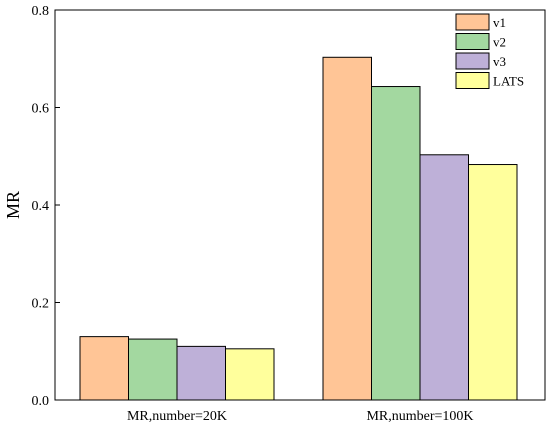 This screenshot has width=550, height=430. What do you see at coordinates (499, 61) in the screenshot?
I see `legend-label-v3: v3` at bounding box center [499, 61].